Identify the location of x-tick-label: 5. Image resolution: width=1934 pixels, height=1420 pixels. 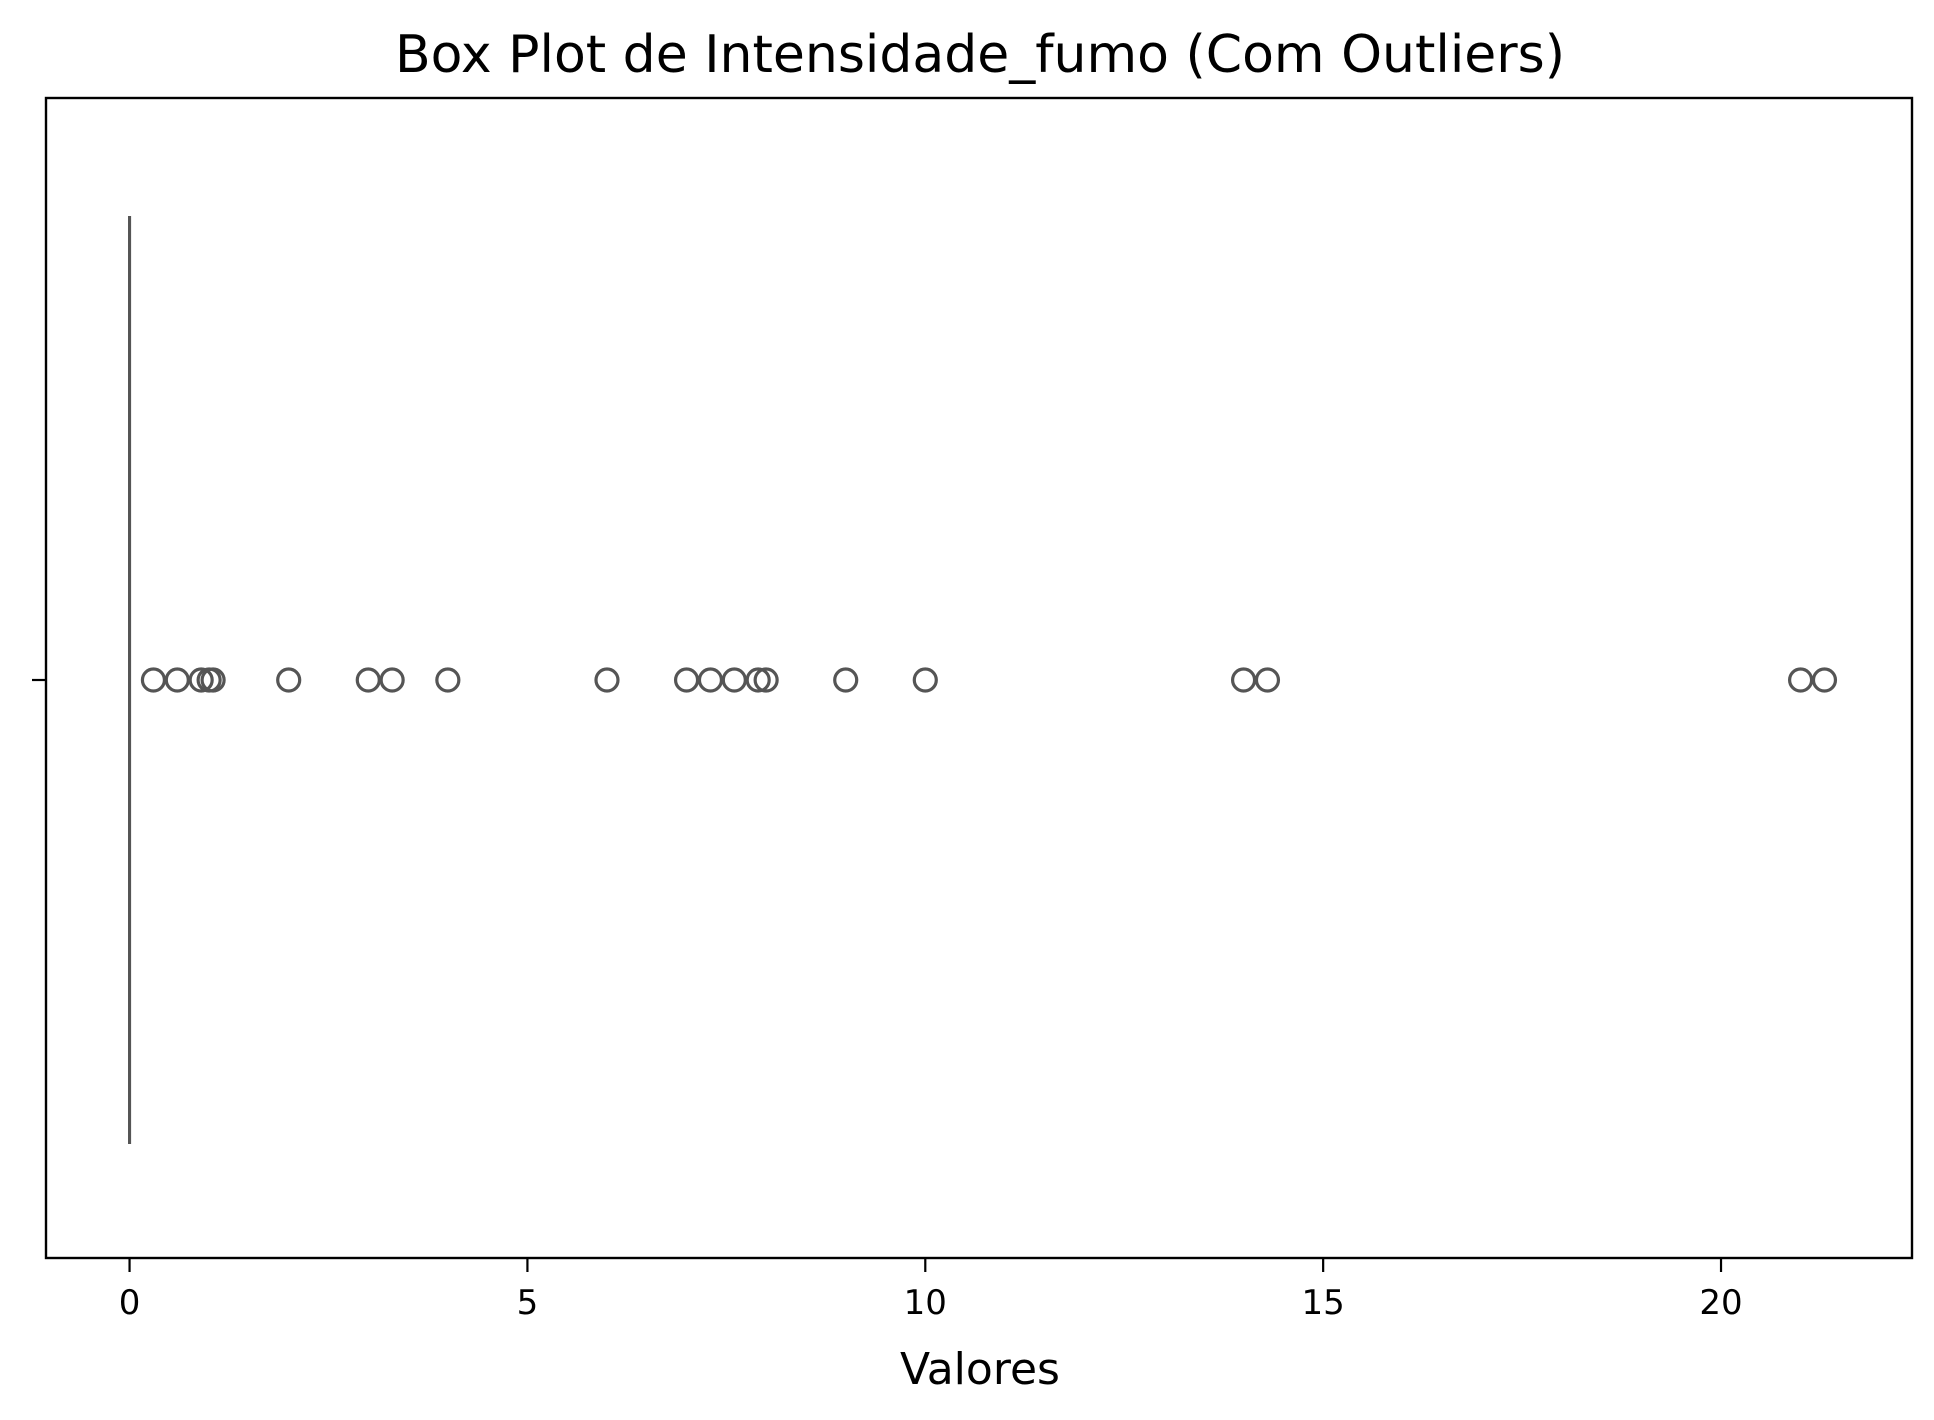
(528, 1303).